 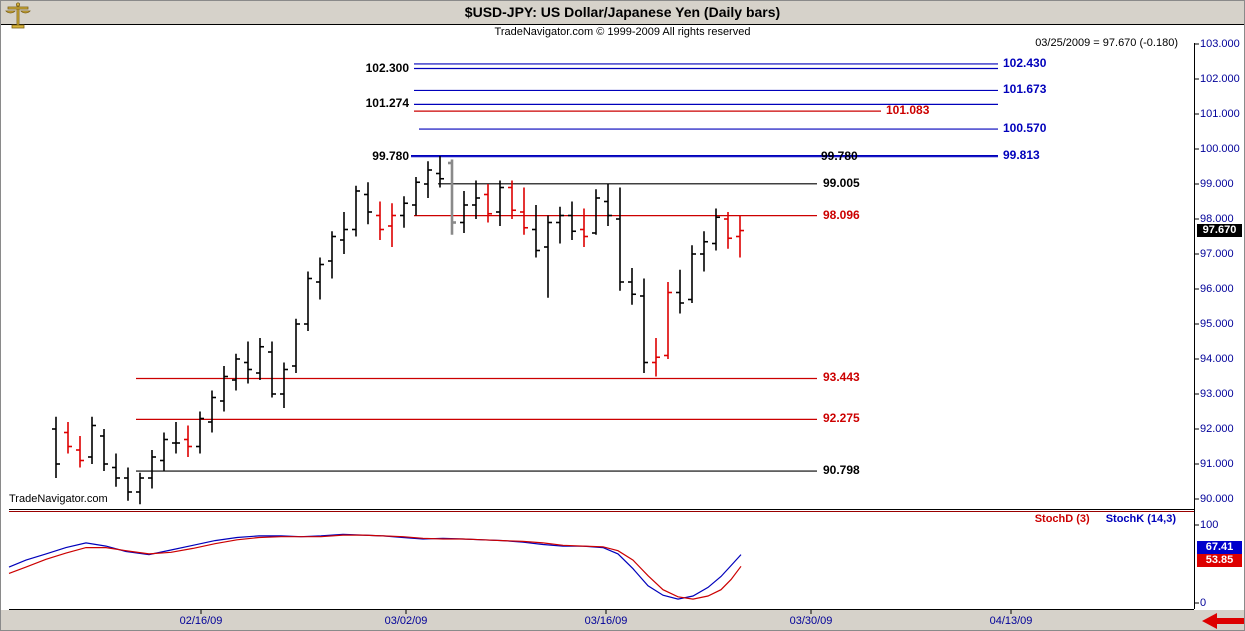 I want to click on stochd-value-badge: 53.85, so click(x=1219, y=560).